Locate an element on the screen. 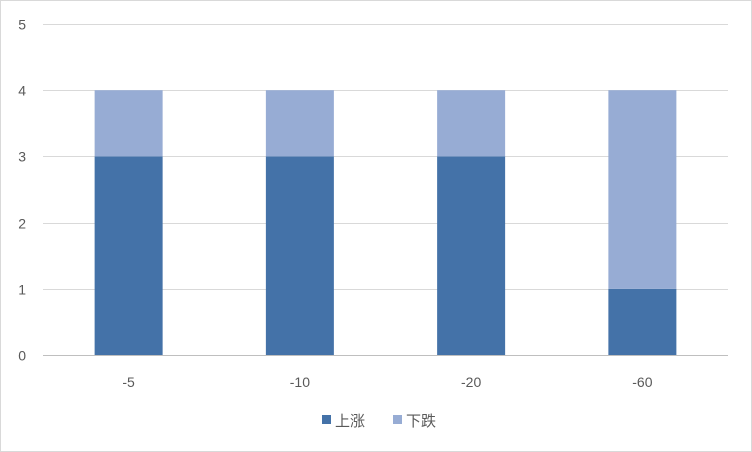 This screenshot has height=452, width=752. legend: 上涨 下跌 is located at coordinates (379, 421).